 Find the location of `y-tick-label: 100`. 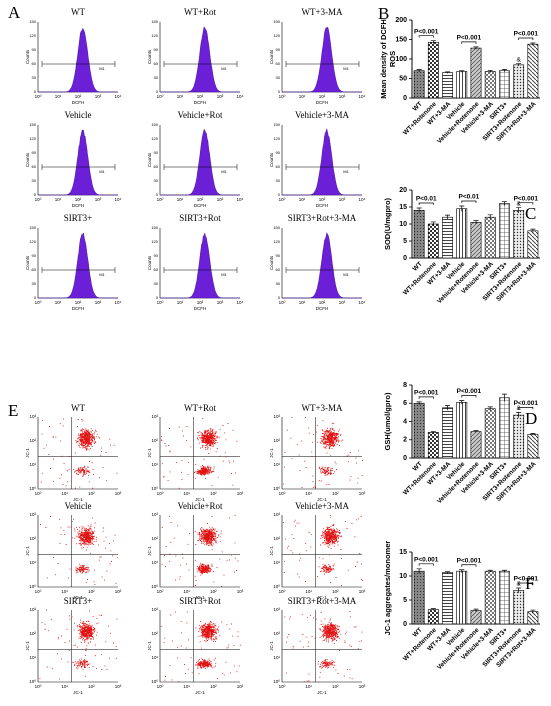

y-tick-label: 100 is located at coordinates (401, 59).